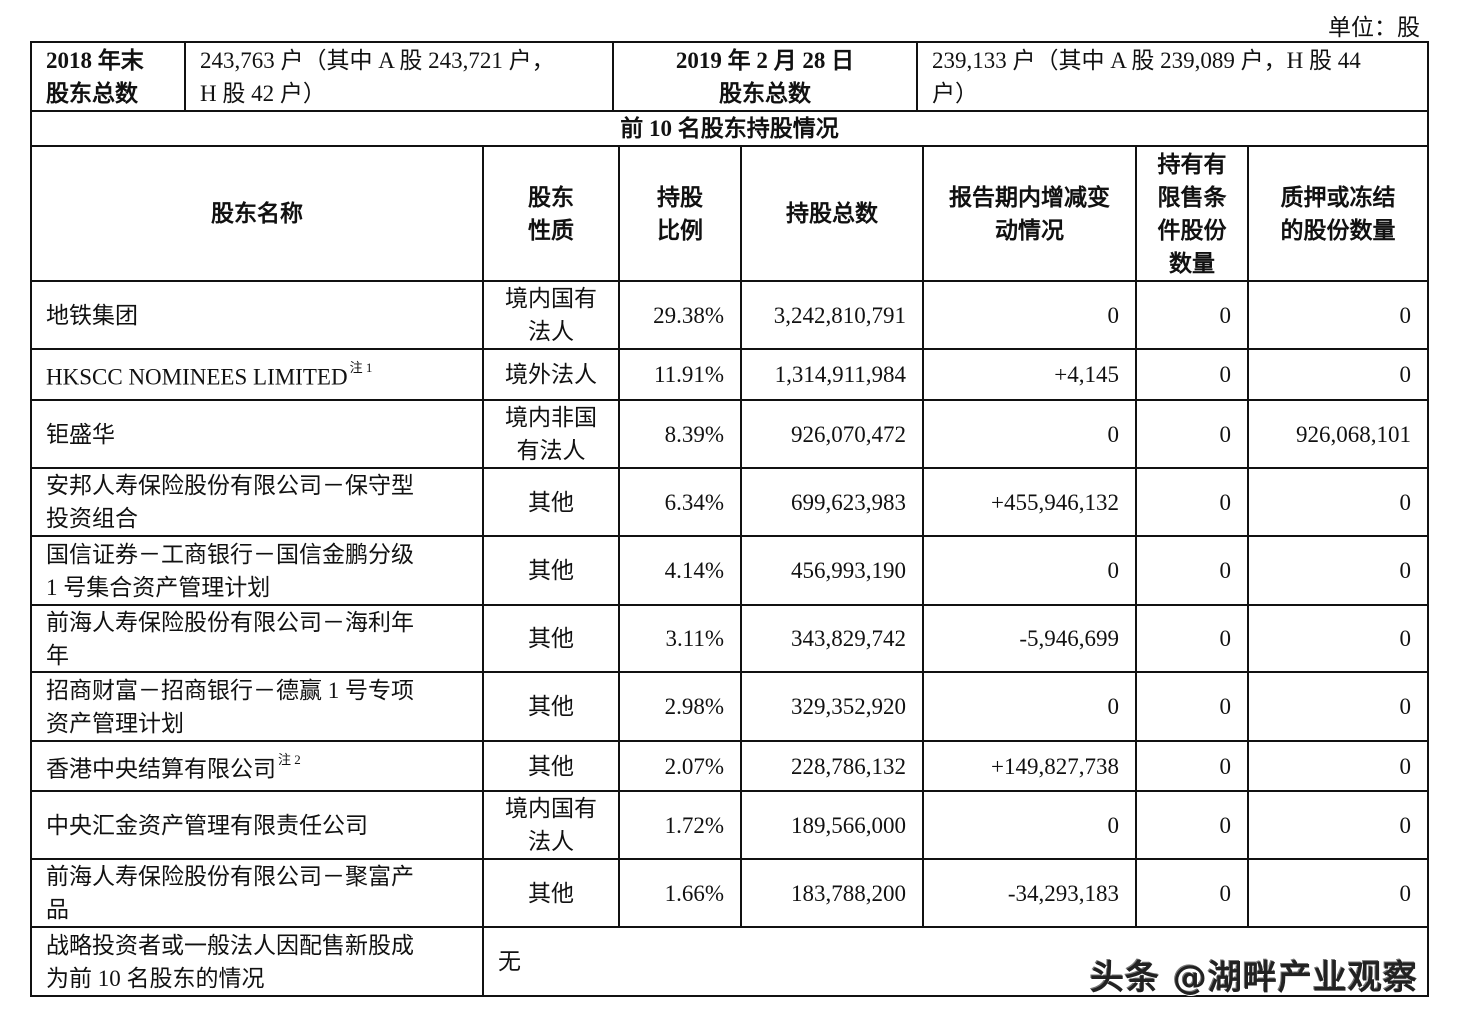  I want to click on header-total: 持股总数, so click(832, 213).